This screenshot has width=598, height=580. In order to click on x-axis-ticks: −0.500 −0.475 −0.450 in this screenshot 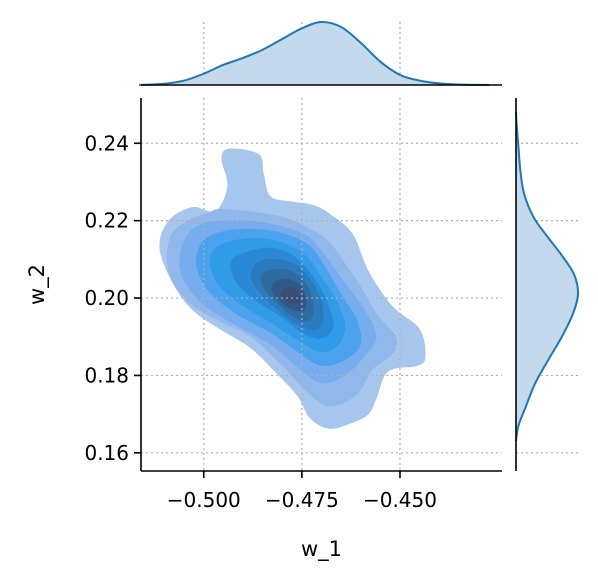, I will do `click(302, 491)`.